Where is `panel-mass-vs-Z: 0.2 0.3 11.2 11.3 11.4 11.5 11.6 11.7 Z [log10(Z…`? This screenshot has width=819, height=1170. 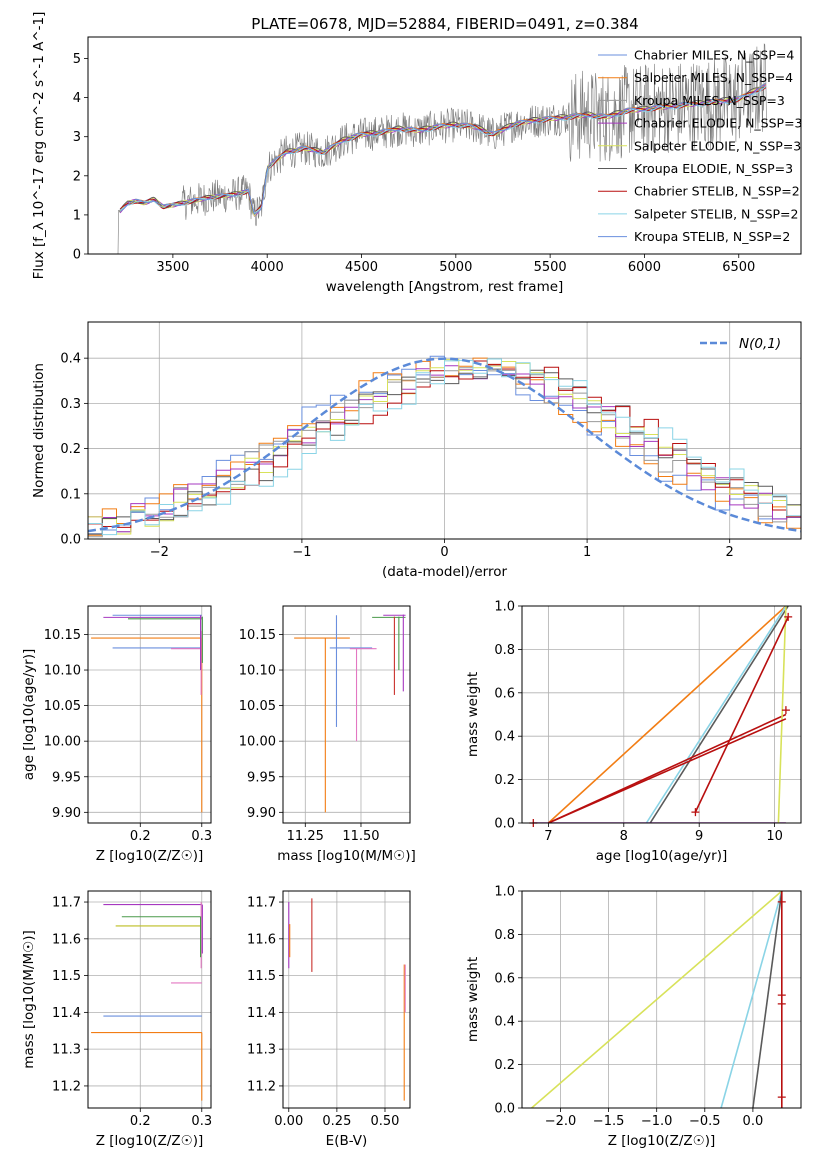
panel-mass-vs-Z: 0.2 0.3 11.2 11.3 11.4 11.5 11.6 11.7 Z [log10(Z… is located at coordinates (116, 1019).